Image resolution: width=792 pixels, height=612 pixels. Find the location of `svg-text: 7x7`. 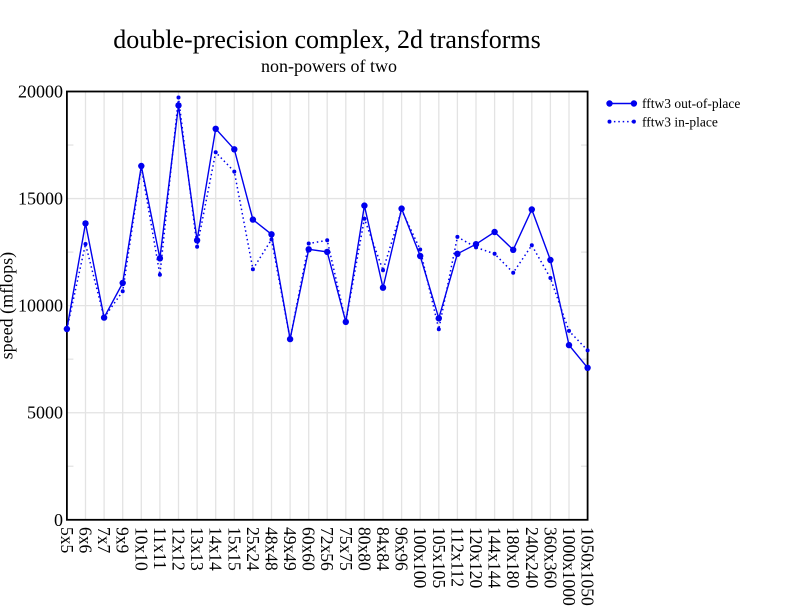

svg-text: 7x7 is located at coordinates (104, 540).